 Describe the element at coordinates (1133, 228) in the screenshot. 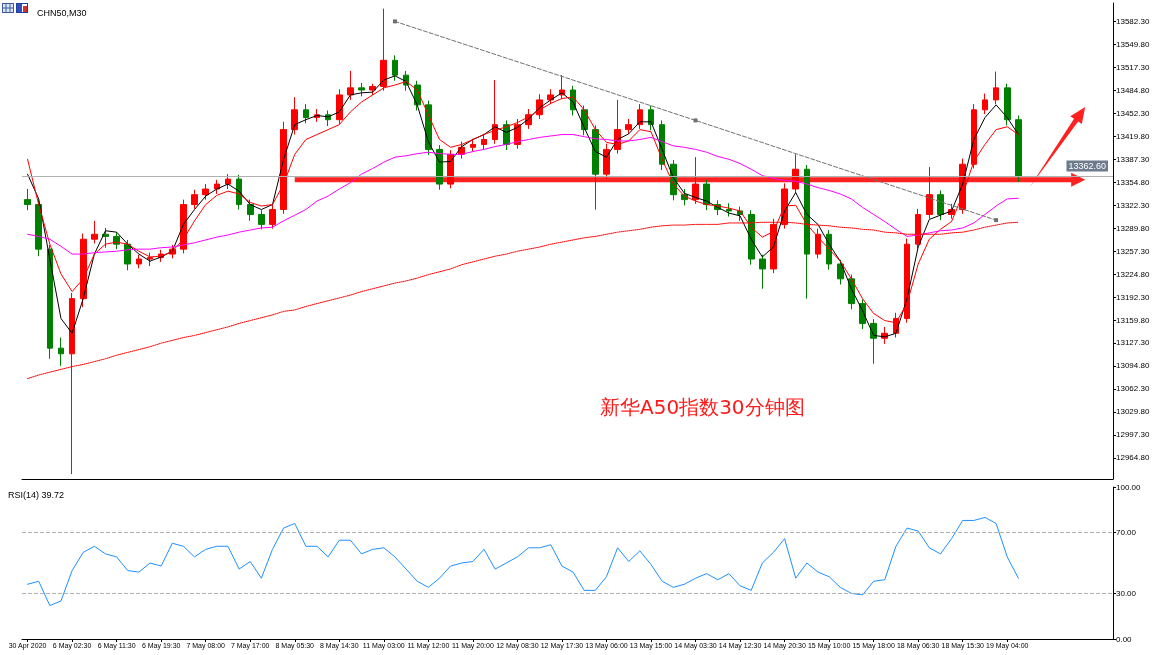

I see `y-tick-label: 13289.80` at that location.